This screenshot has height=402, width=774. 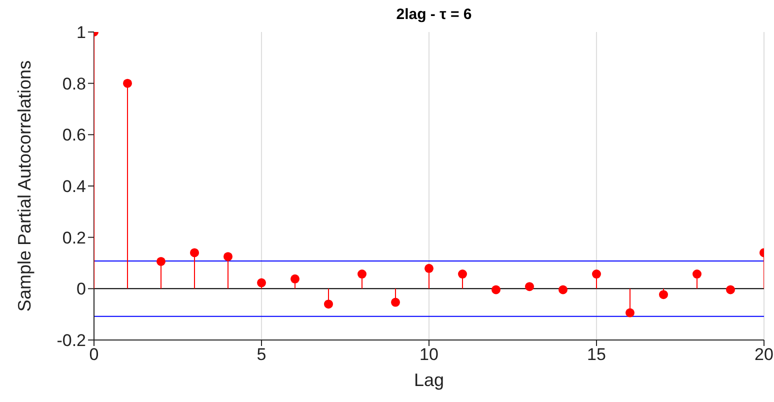 What do you see at coordinates (74, 186) in the screenshot?
I see `y-tick-label: 0.4` at bounding box center [74, 186].